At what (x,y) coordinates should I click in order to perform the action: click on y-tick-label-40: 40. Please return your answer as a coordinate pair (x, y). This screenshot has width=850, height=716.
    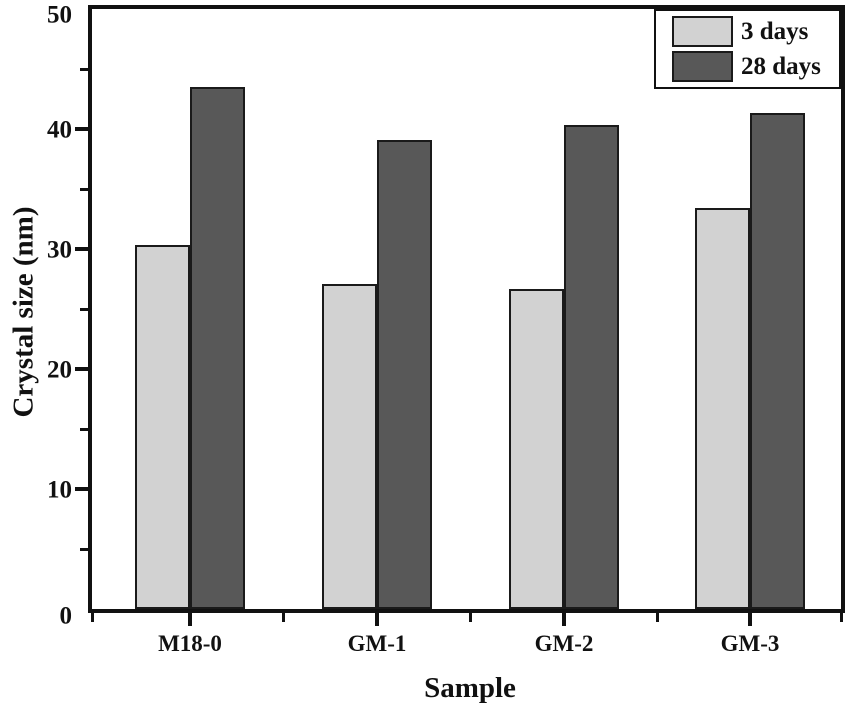
    Looking at the image, I should click on (59, 130).